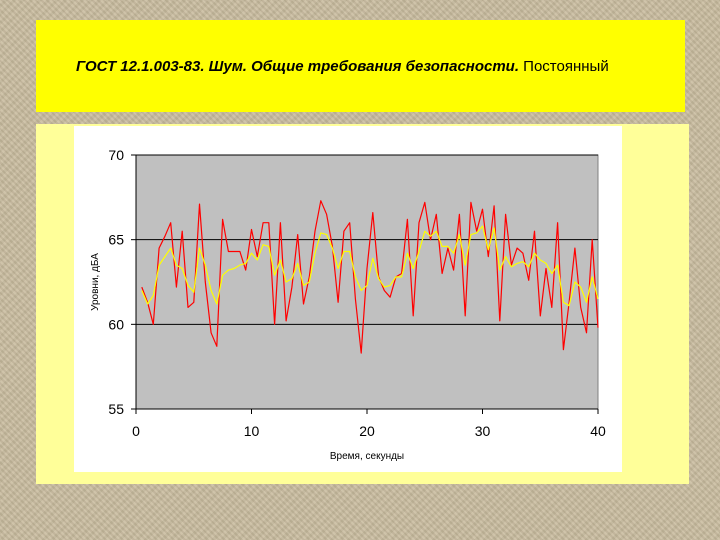 The height and width of the screenshot is (540, 720). What do you see at coordinates (564, 66) in the screenshot?
I see `slide-title-suffix: Постоянный` at bounding box center [564, 66].